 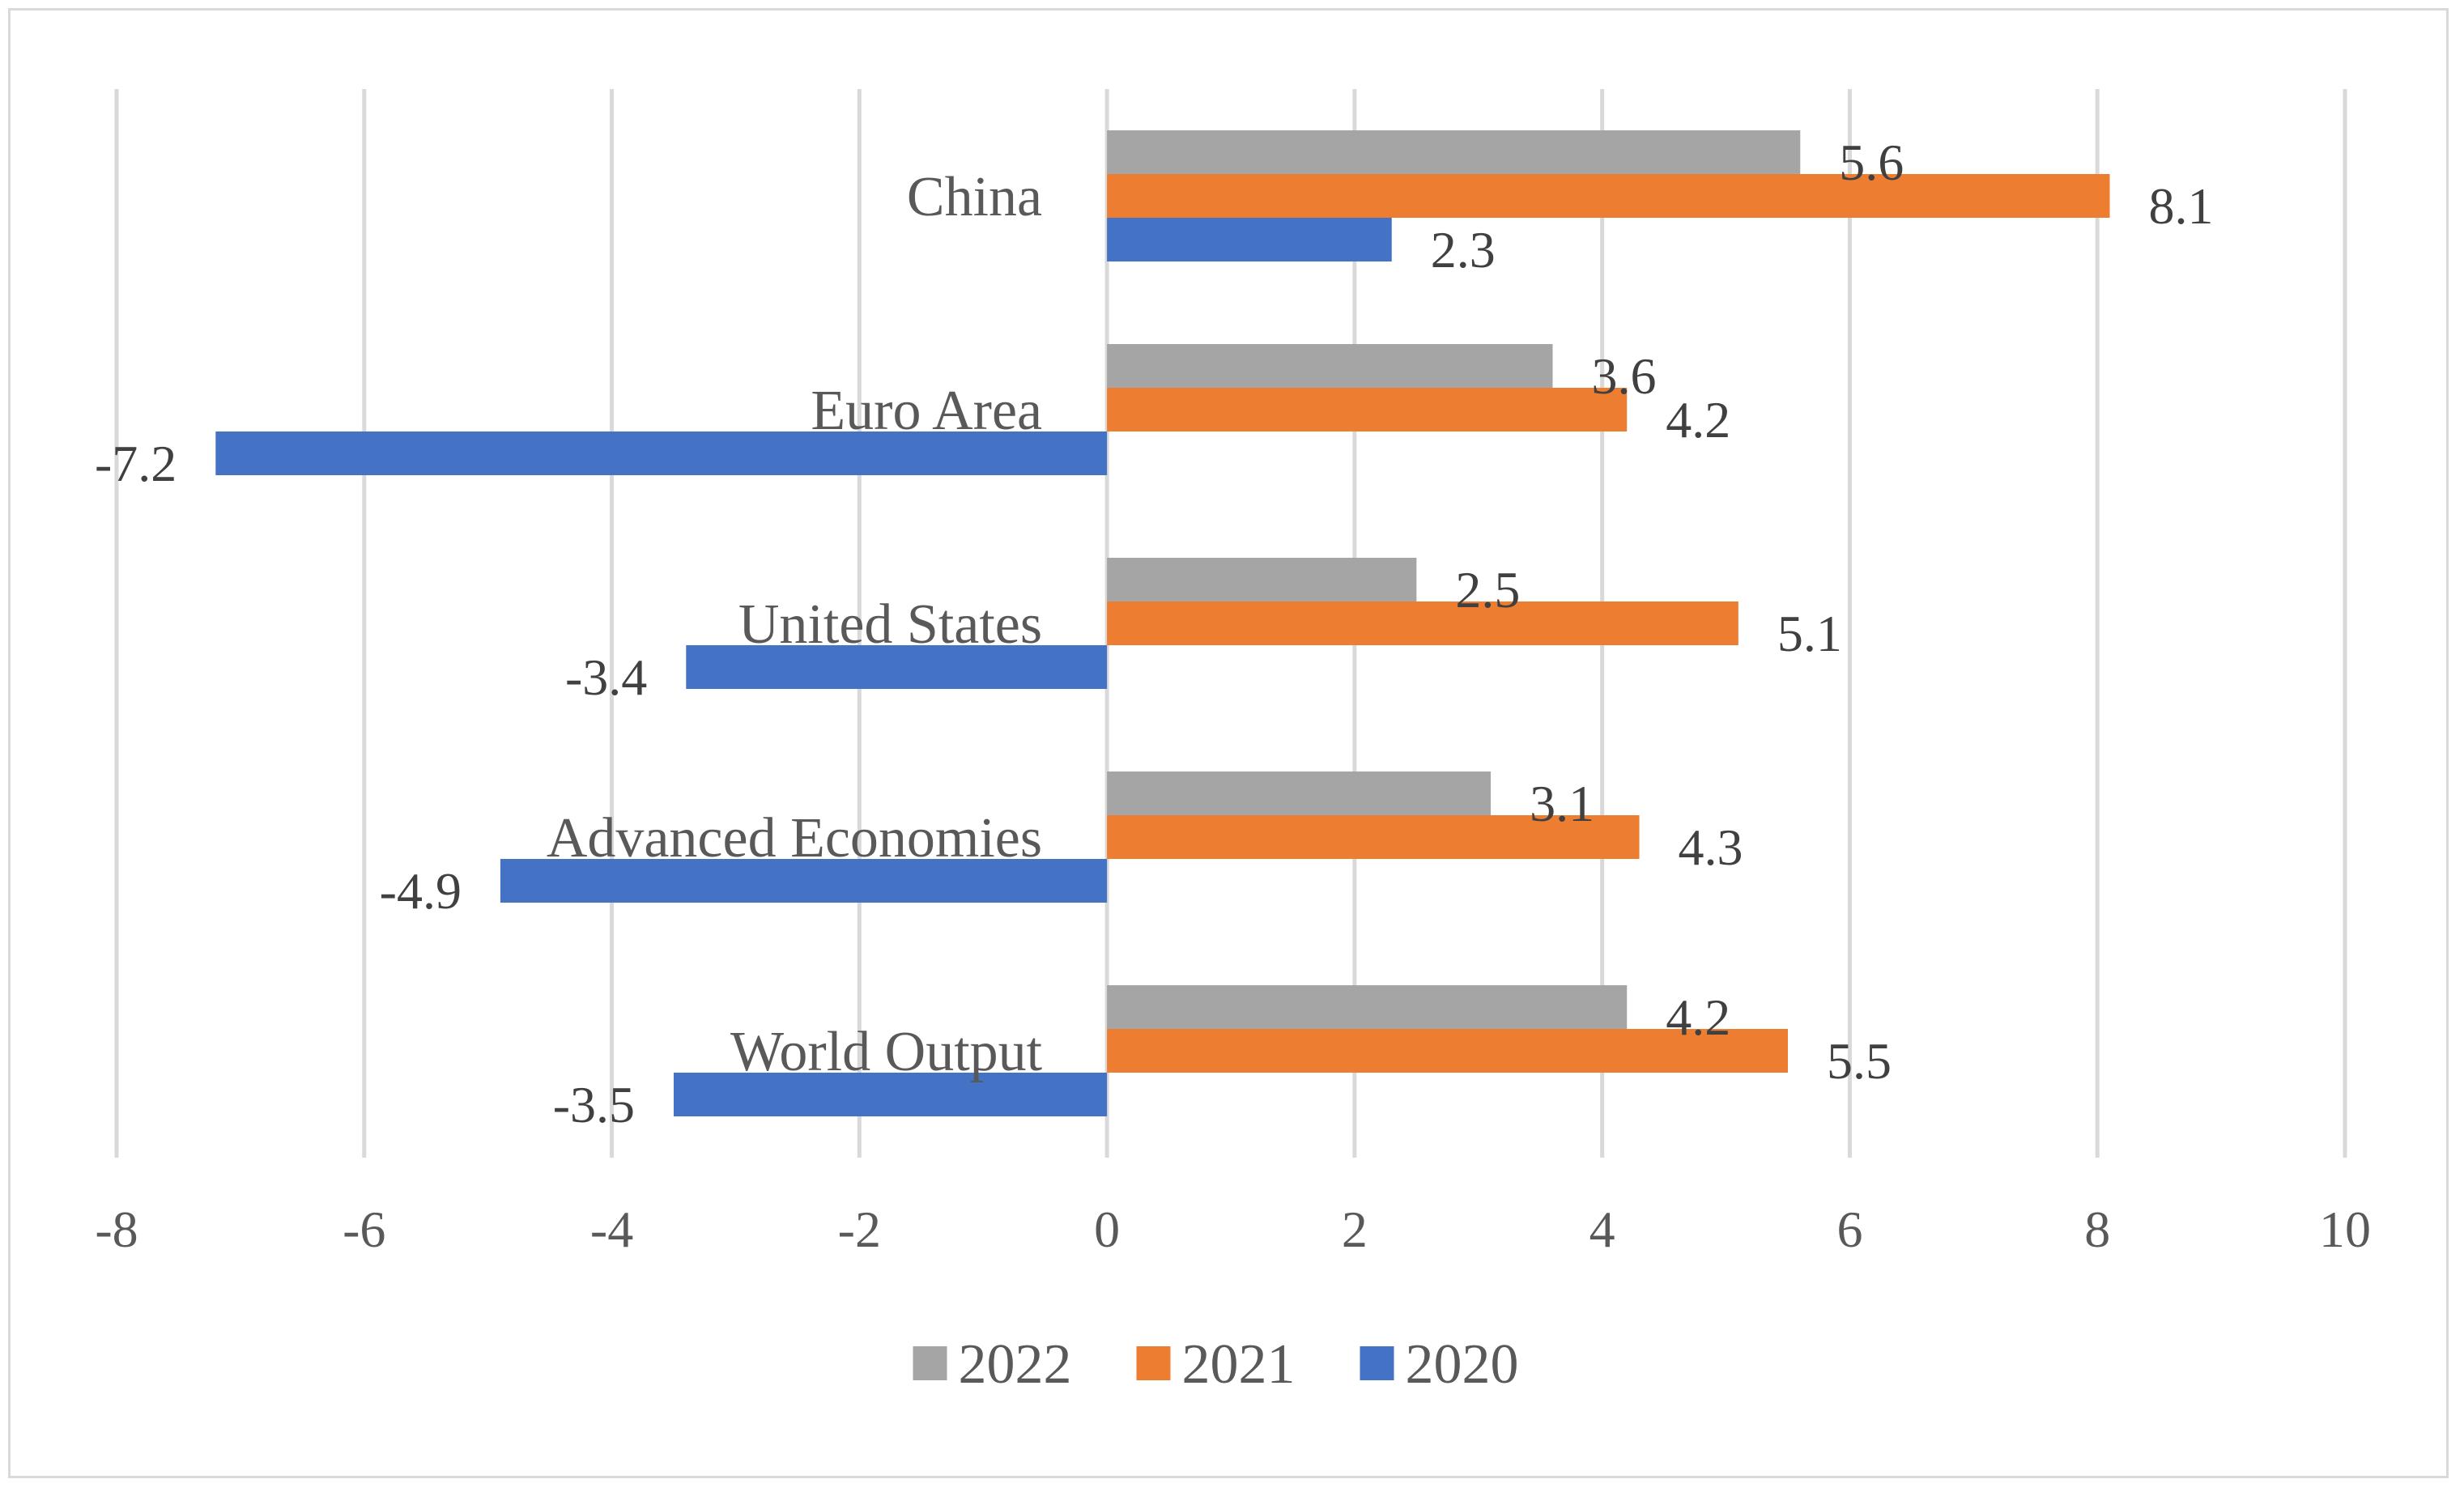 What do you see at coordinates (1249, 239) in the screenshot?
I see `bar-china-2020` at bounding box center [1249, 239].